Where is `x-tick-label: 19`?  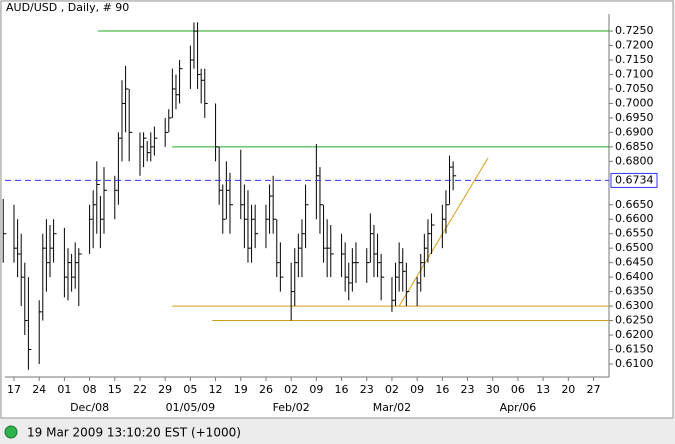 x-tick-label: 19 is located at coordinates (241, 389).